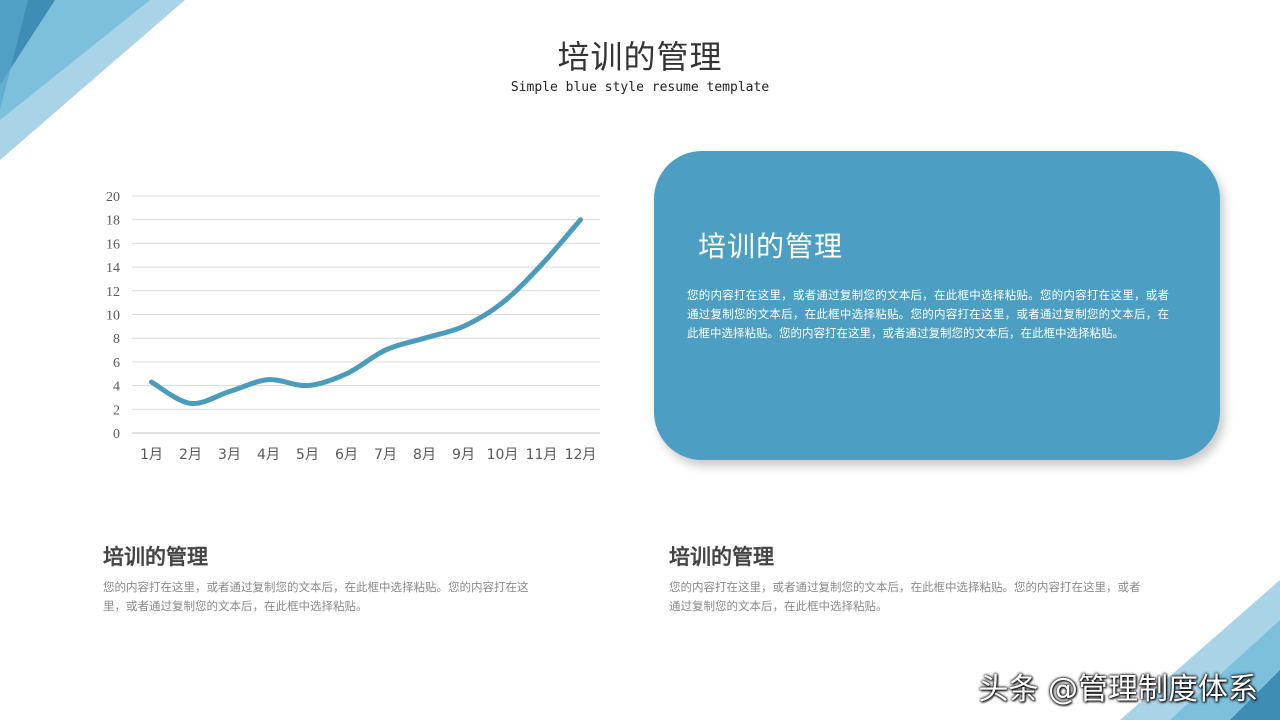  What do you see at coordinates (721, 556) in the screenshot?
I see `block-title-right: 培训的管理` at bounding box center [721, 556].